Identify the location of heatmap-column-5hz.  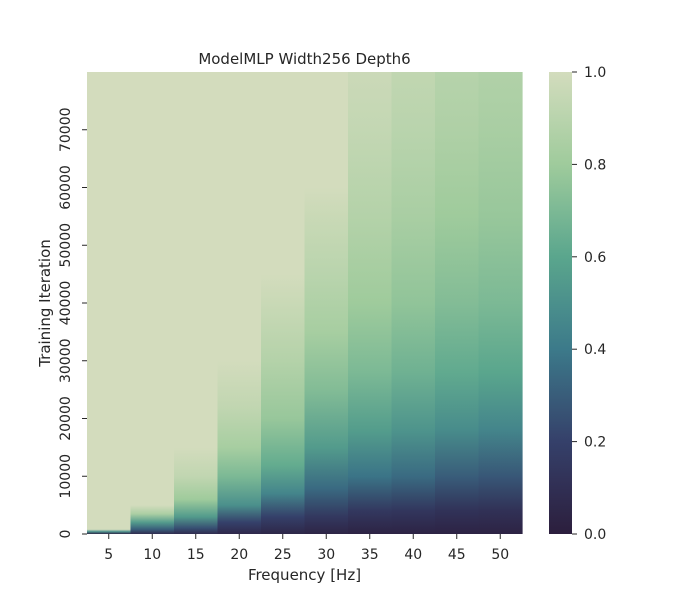
(109, 303).